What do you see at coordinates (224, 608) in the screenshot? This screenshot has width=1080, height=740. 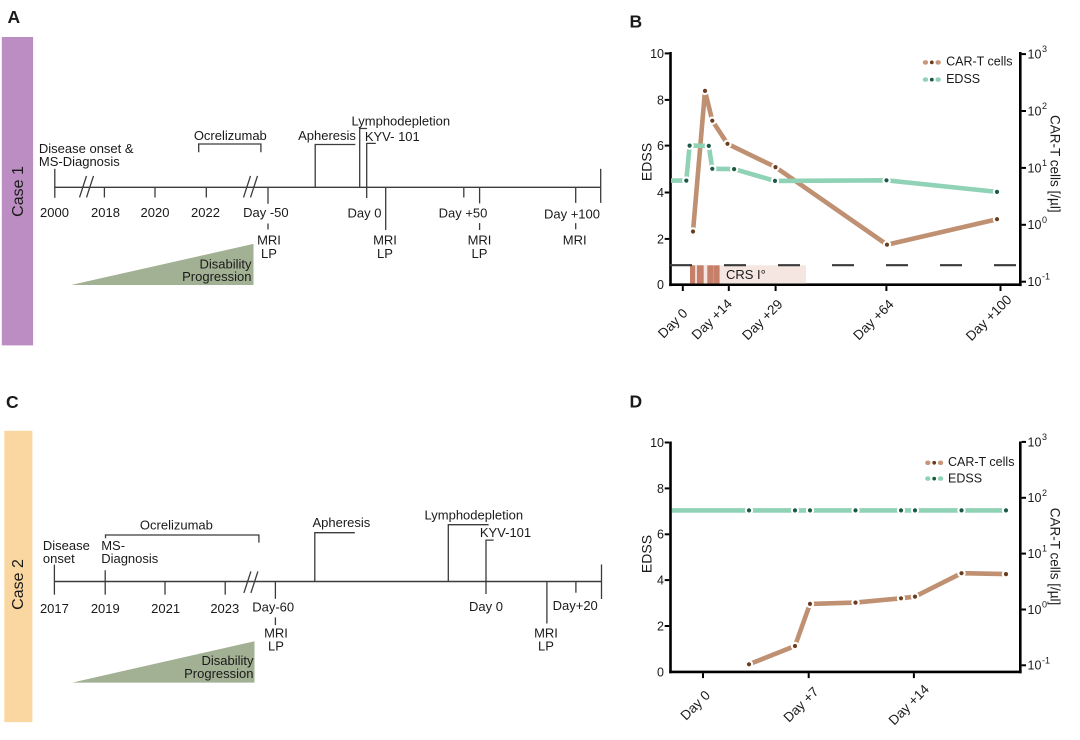 I see `svg-text: 2023` at bounding box center [224, 608].